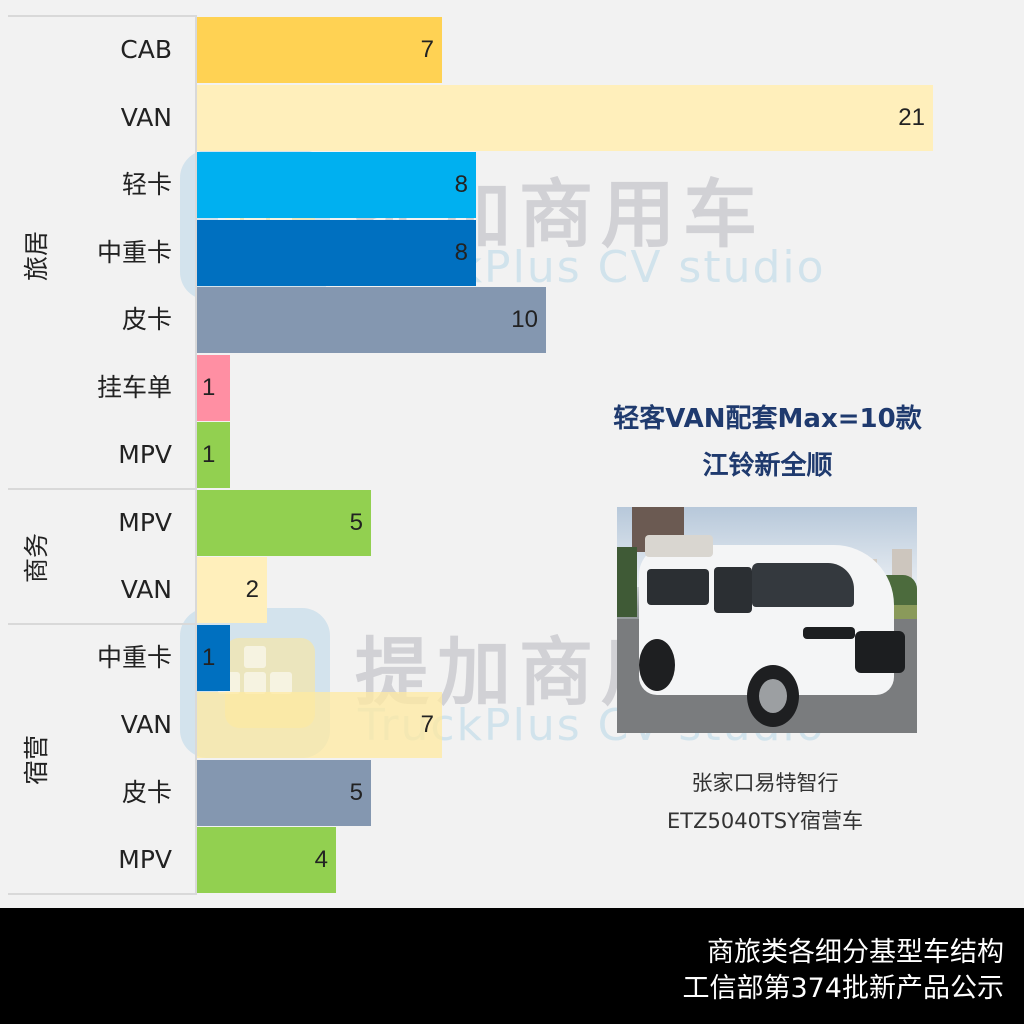 The width and height of the screenshot is (1024, 1024). What do you see at coordinates (512, 590) in the screenshot?
I see `bar-row: VAN 2` at bounding box center [512, 590].